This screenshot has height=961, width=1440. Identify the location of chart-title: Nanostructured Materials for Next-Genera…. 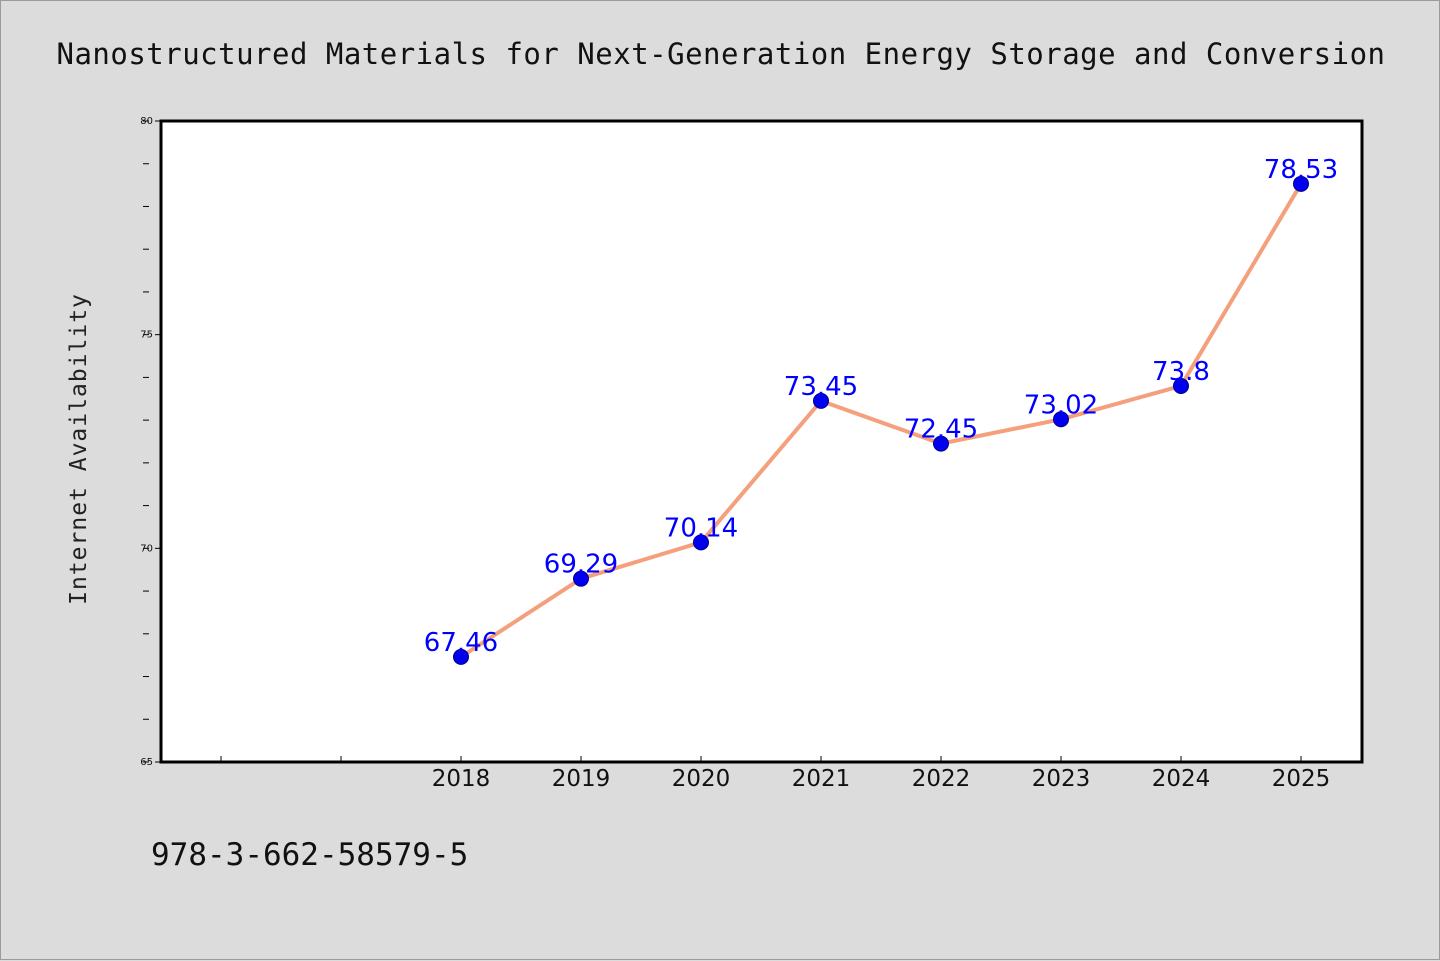
(720, 54).